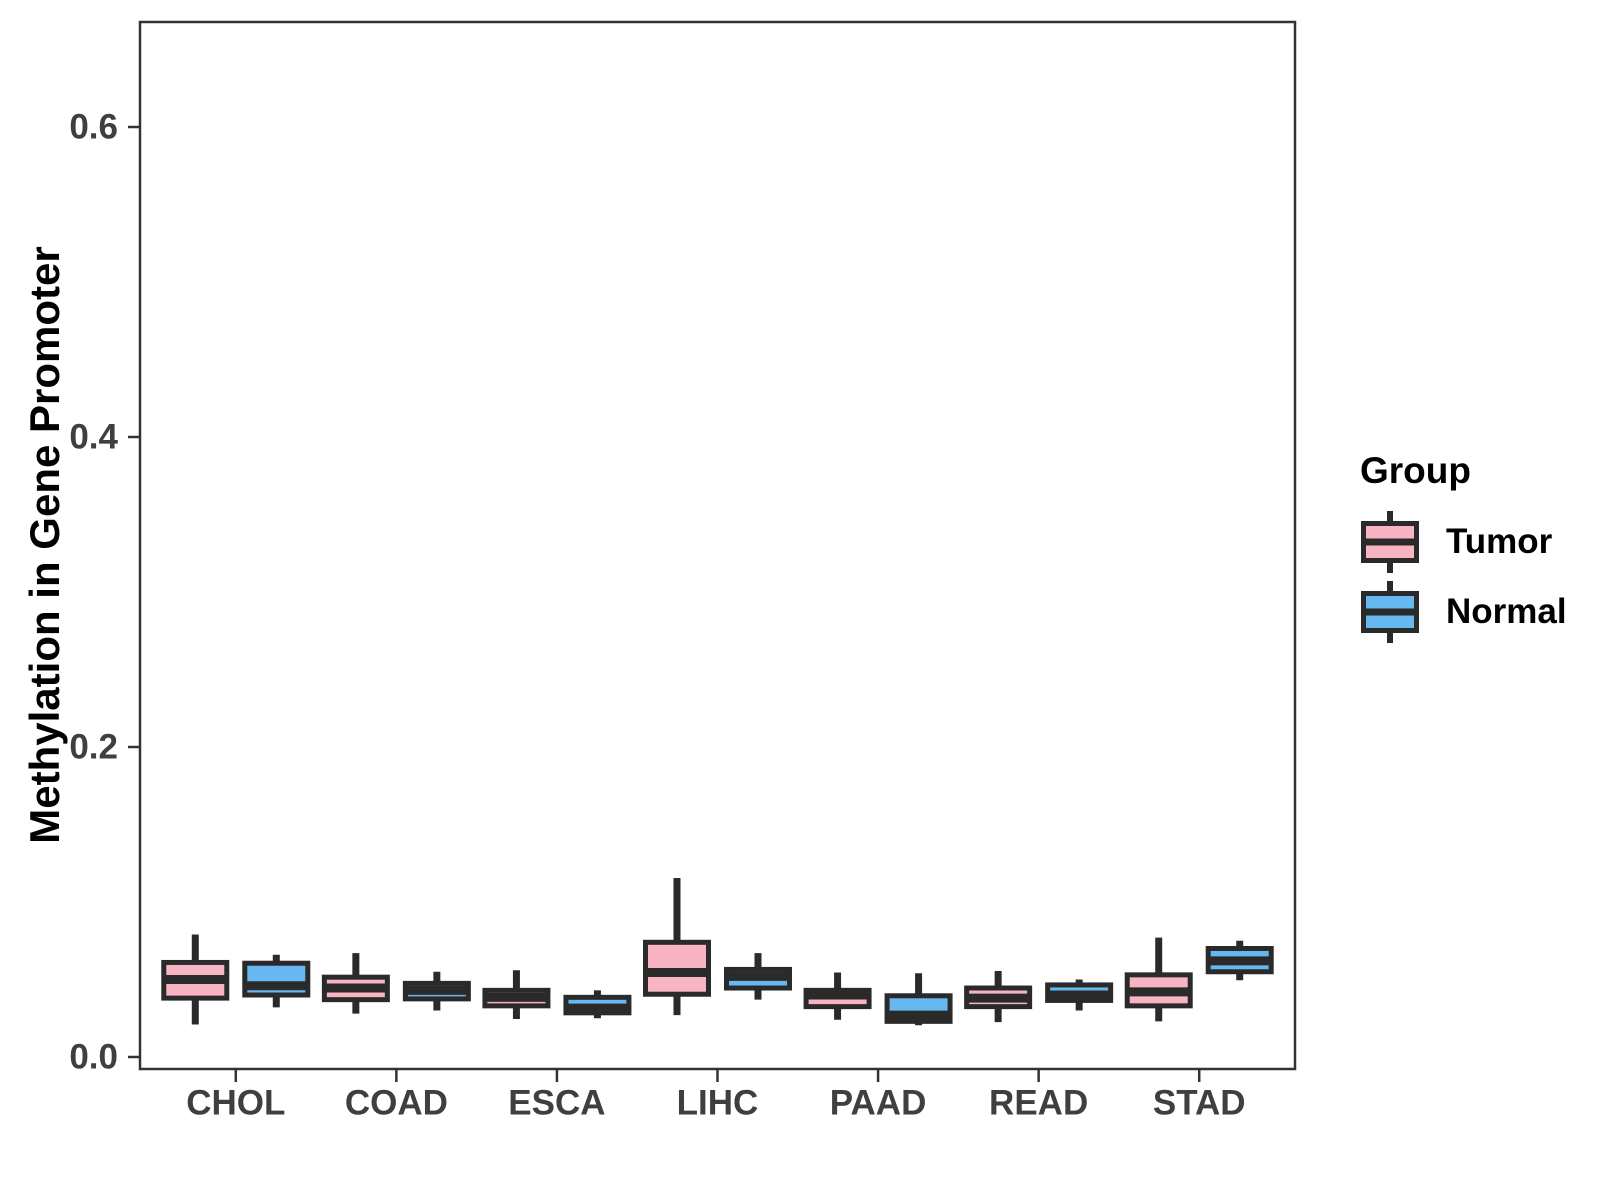  What do you see at coordinates (918, 999) in the screenshot?
I see `boxplot-paad-normal` at bounding box center [918, 999].